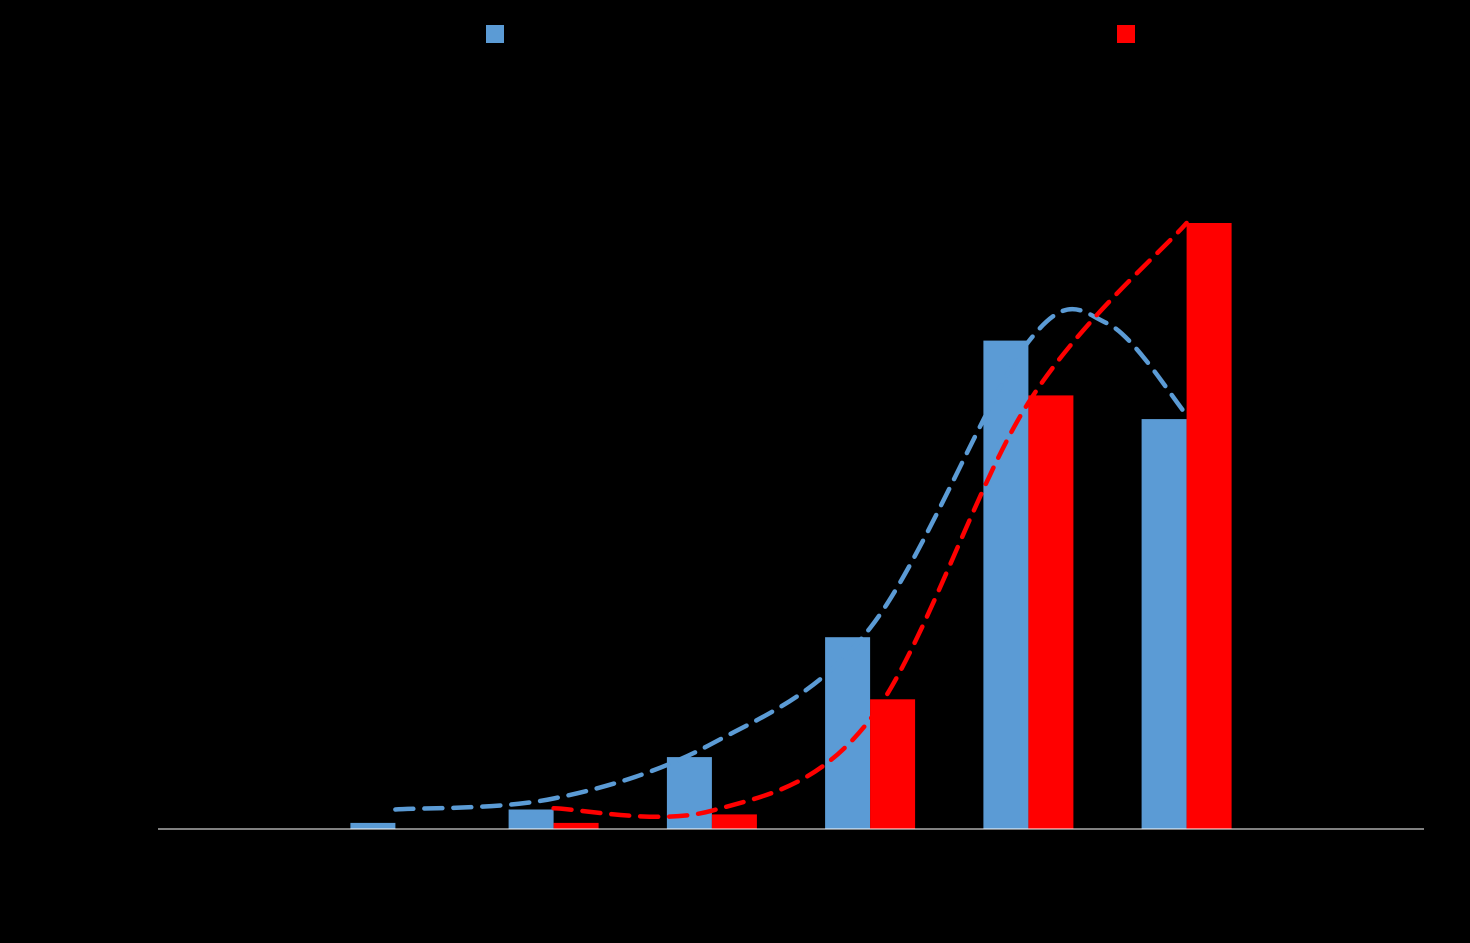  What do you see at coordinates (1164, 624) in the screenshot?
I see `bar-series1-cat7` at bounding box center [1164, 624].